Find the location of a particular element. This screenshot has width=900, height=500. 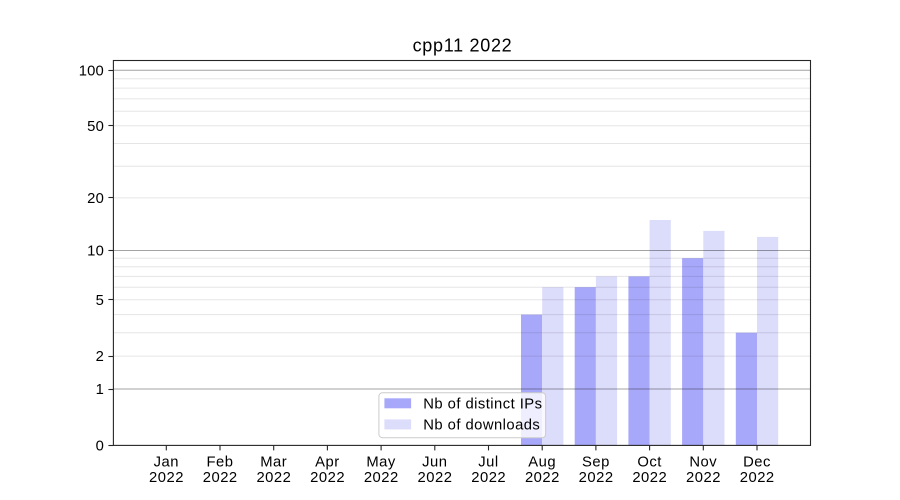

svg-text: cpp11 2022 is located at coordinates (463, 46).